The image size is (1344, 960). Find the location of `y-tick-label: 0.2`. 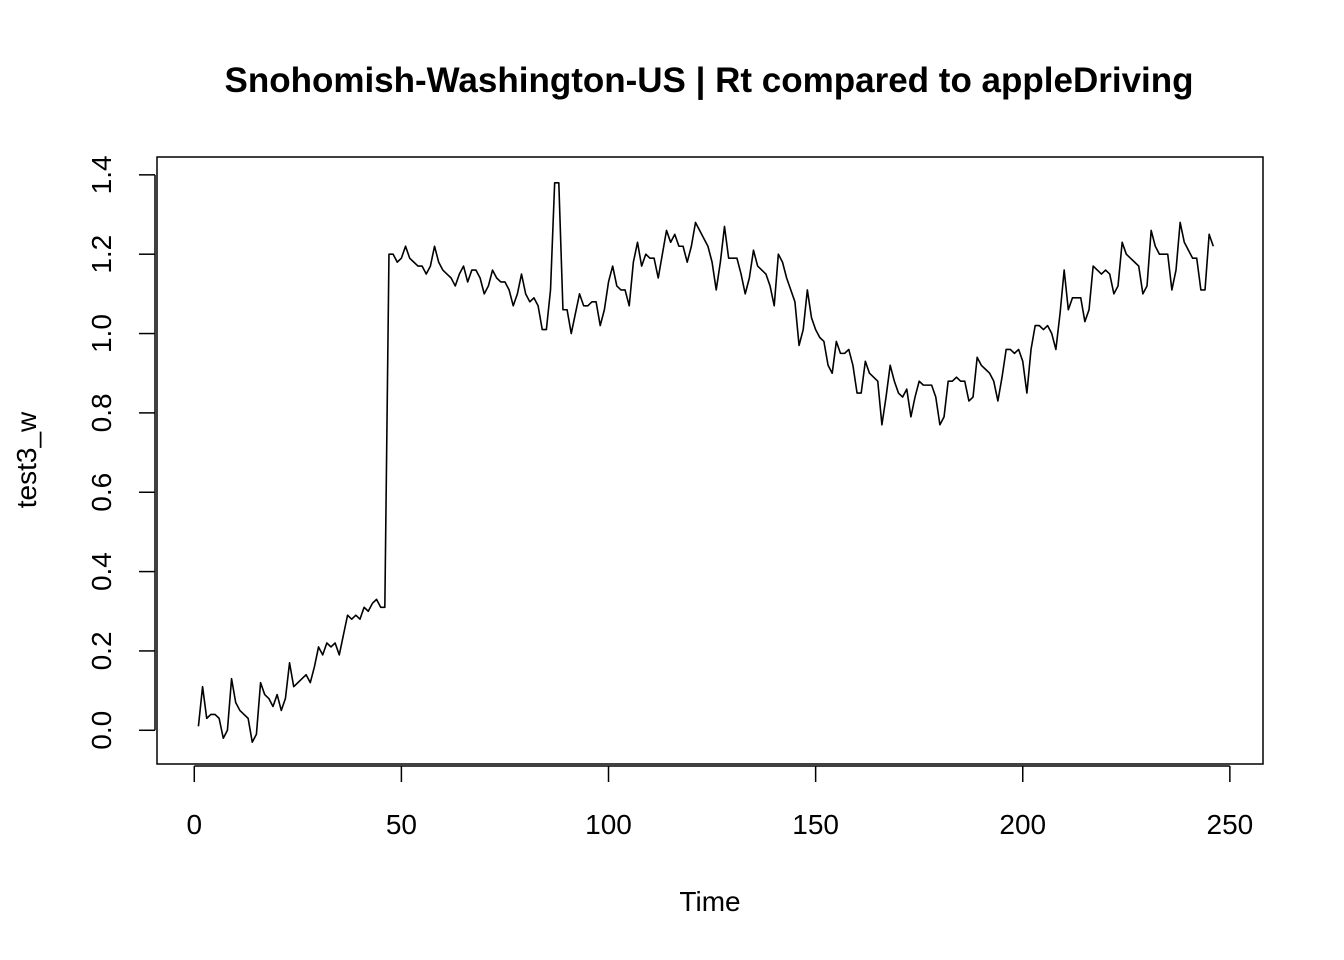

y-tick-label: 0.2 is located at coordinates (101, 650).